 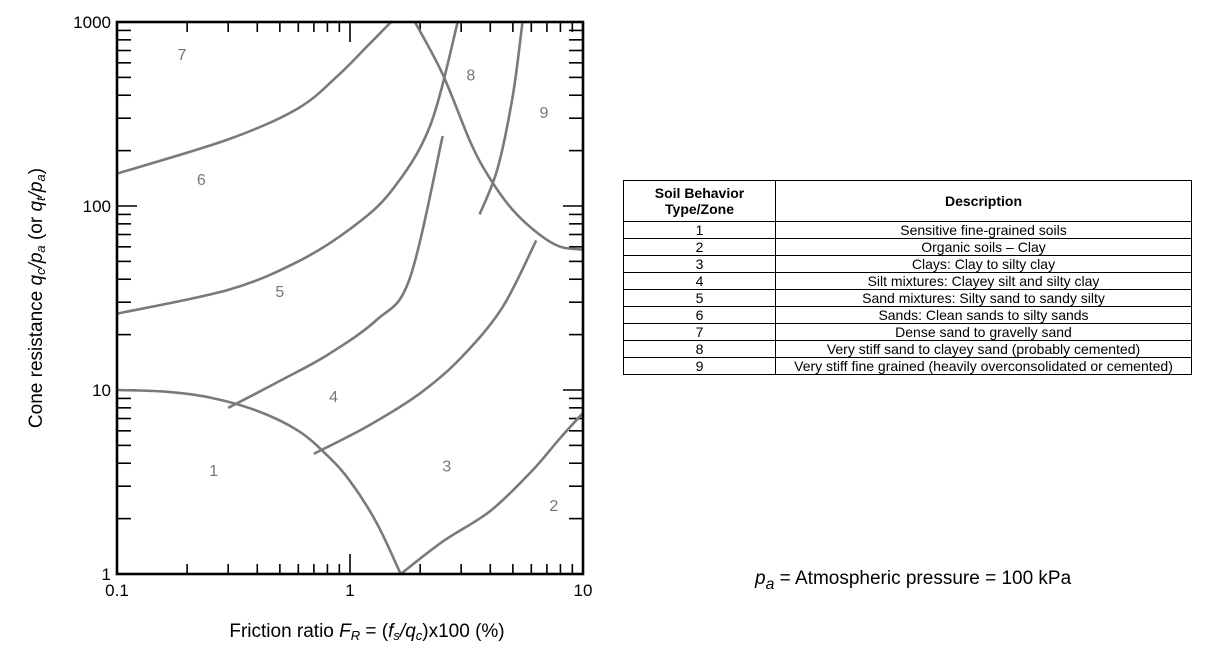 What do you see at coordinates (117, 590) in the screenshot?
I see `x-tick-label: 0.1` at bounding box center [117, 590].